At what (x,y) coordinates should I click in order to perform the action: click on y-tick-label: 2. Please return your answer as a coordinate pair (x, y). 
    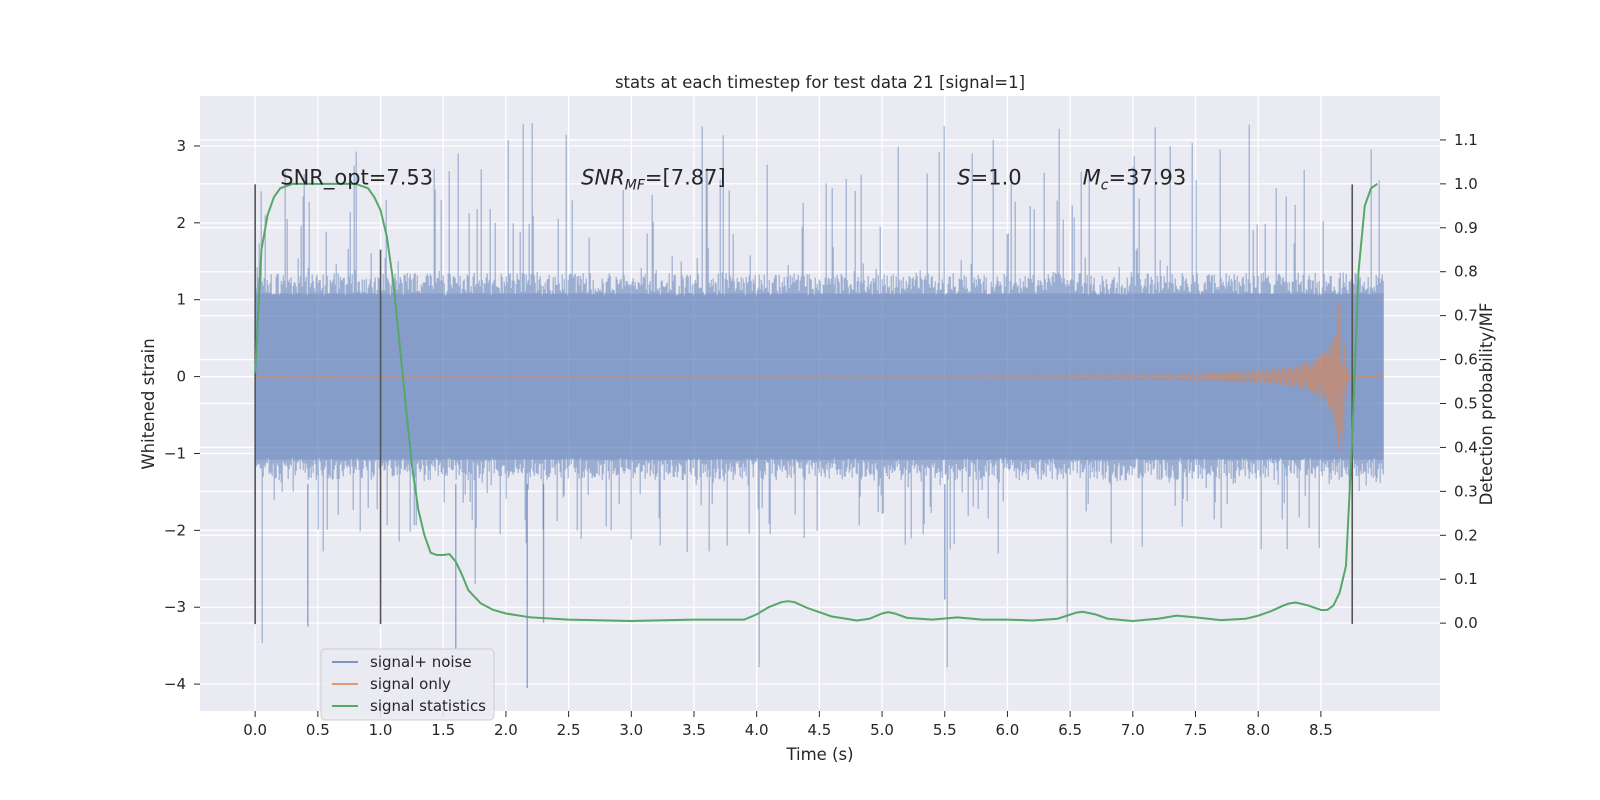
    Looking at the image, I should click on (181, 223).